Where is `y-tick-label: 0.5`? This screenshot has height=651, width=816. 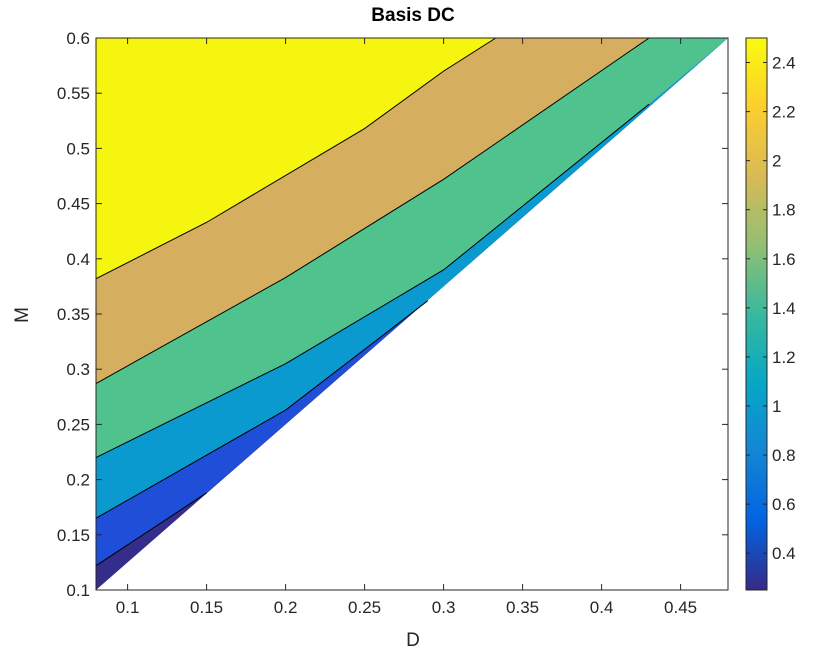 y-tick-label: 0.5 is located at coordinates (78, 148).